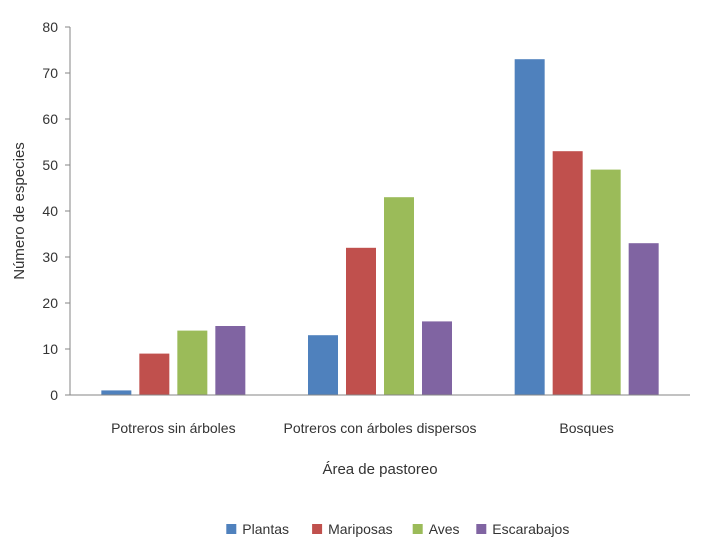  Describe the element at coordinates (50, 119) in the screenshot. I see `y-tick-label: 60` at that location.